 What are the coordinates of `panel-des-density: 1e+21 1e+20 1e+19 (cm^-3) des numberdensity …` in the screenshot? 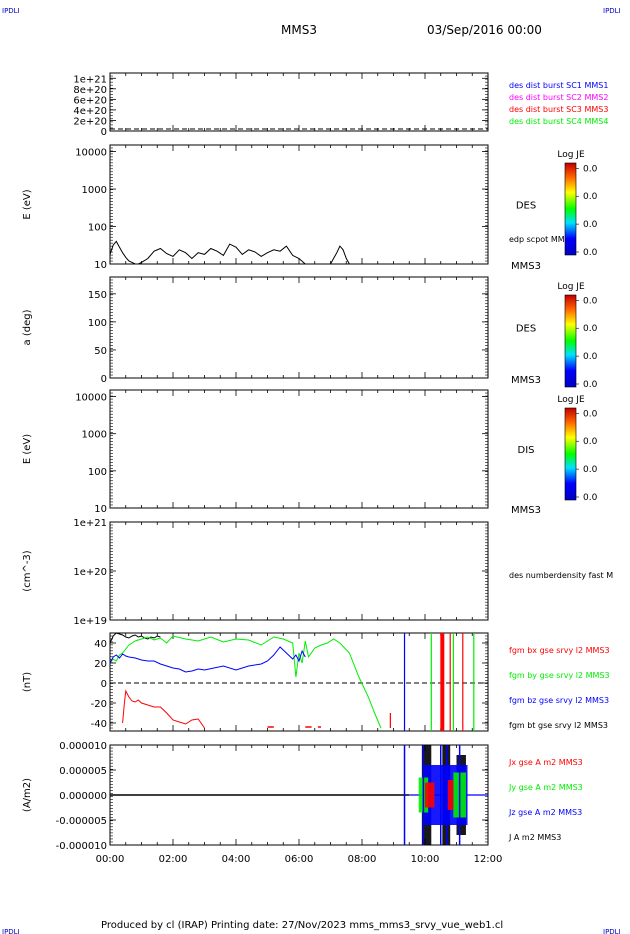 It's located at (317, 572).